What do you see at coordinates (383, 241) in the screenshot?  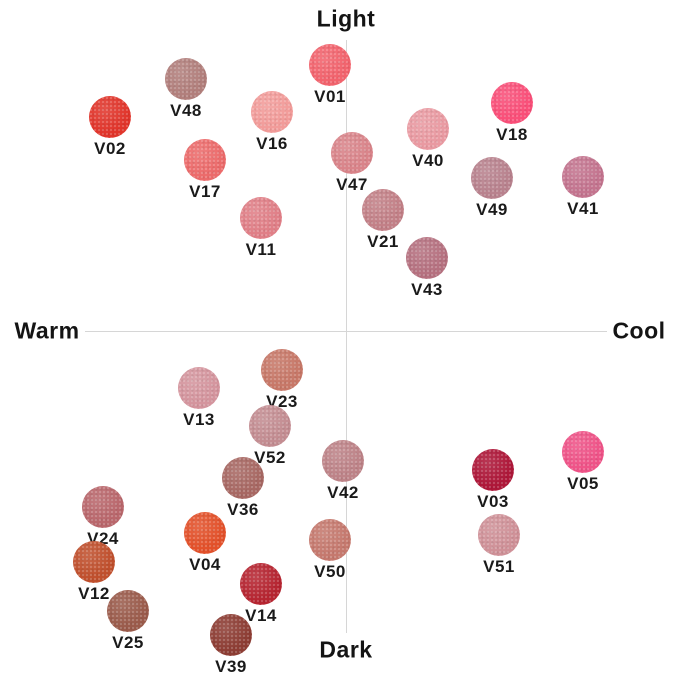 I see `shade-label: V21` at bounding box center [383, 241].